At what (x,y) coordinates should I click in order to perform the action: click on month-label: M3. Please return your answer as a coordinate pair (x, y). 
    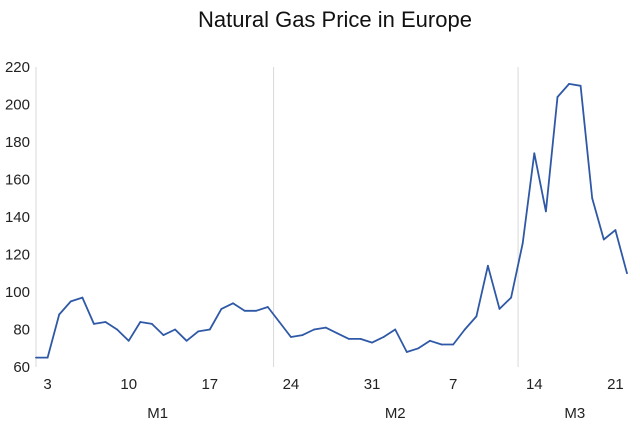
    Looking at the image, I should click on (574, 413).